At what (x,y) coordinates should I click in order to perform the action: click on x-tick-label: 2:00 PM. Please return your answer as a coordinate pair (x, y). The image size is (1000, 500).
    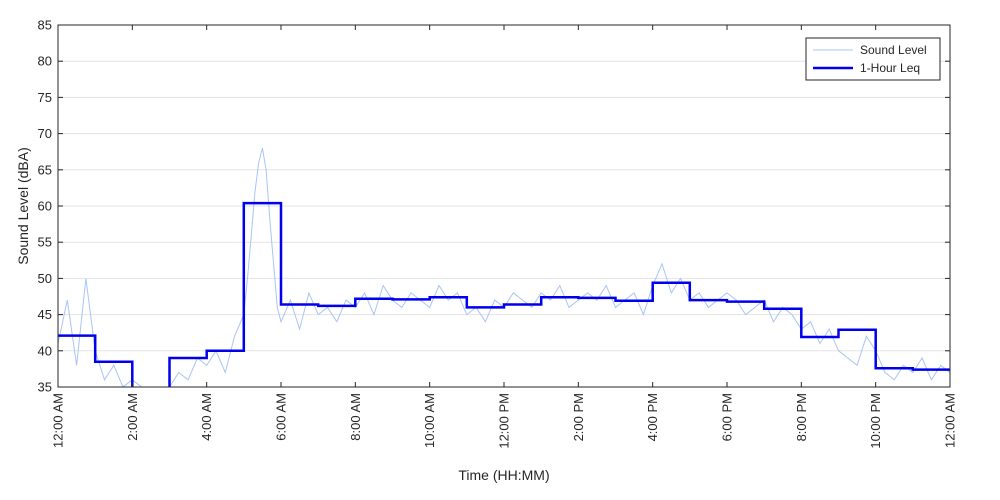
    Looking at the image, I should click on (578, 417).